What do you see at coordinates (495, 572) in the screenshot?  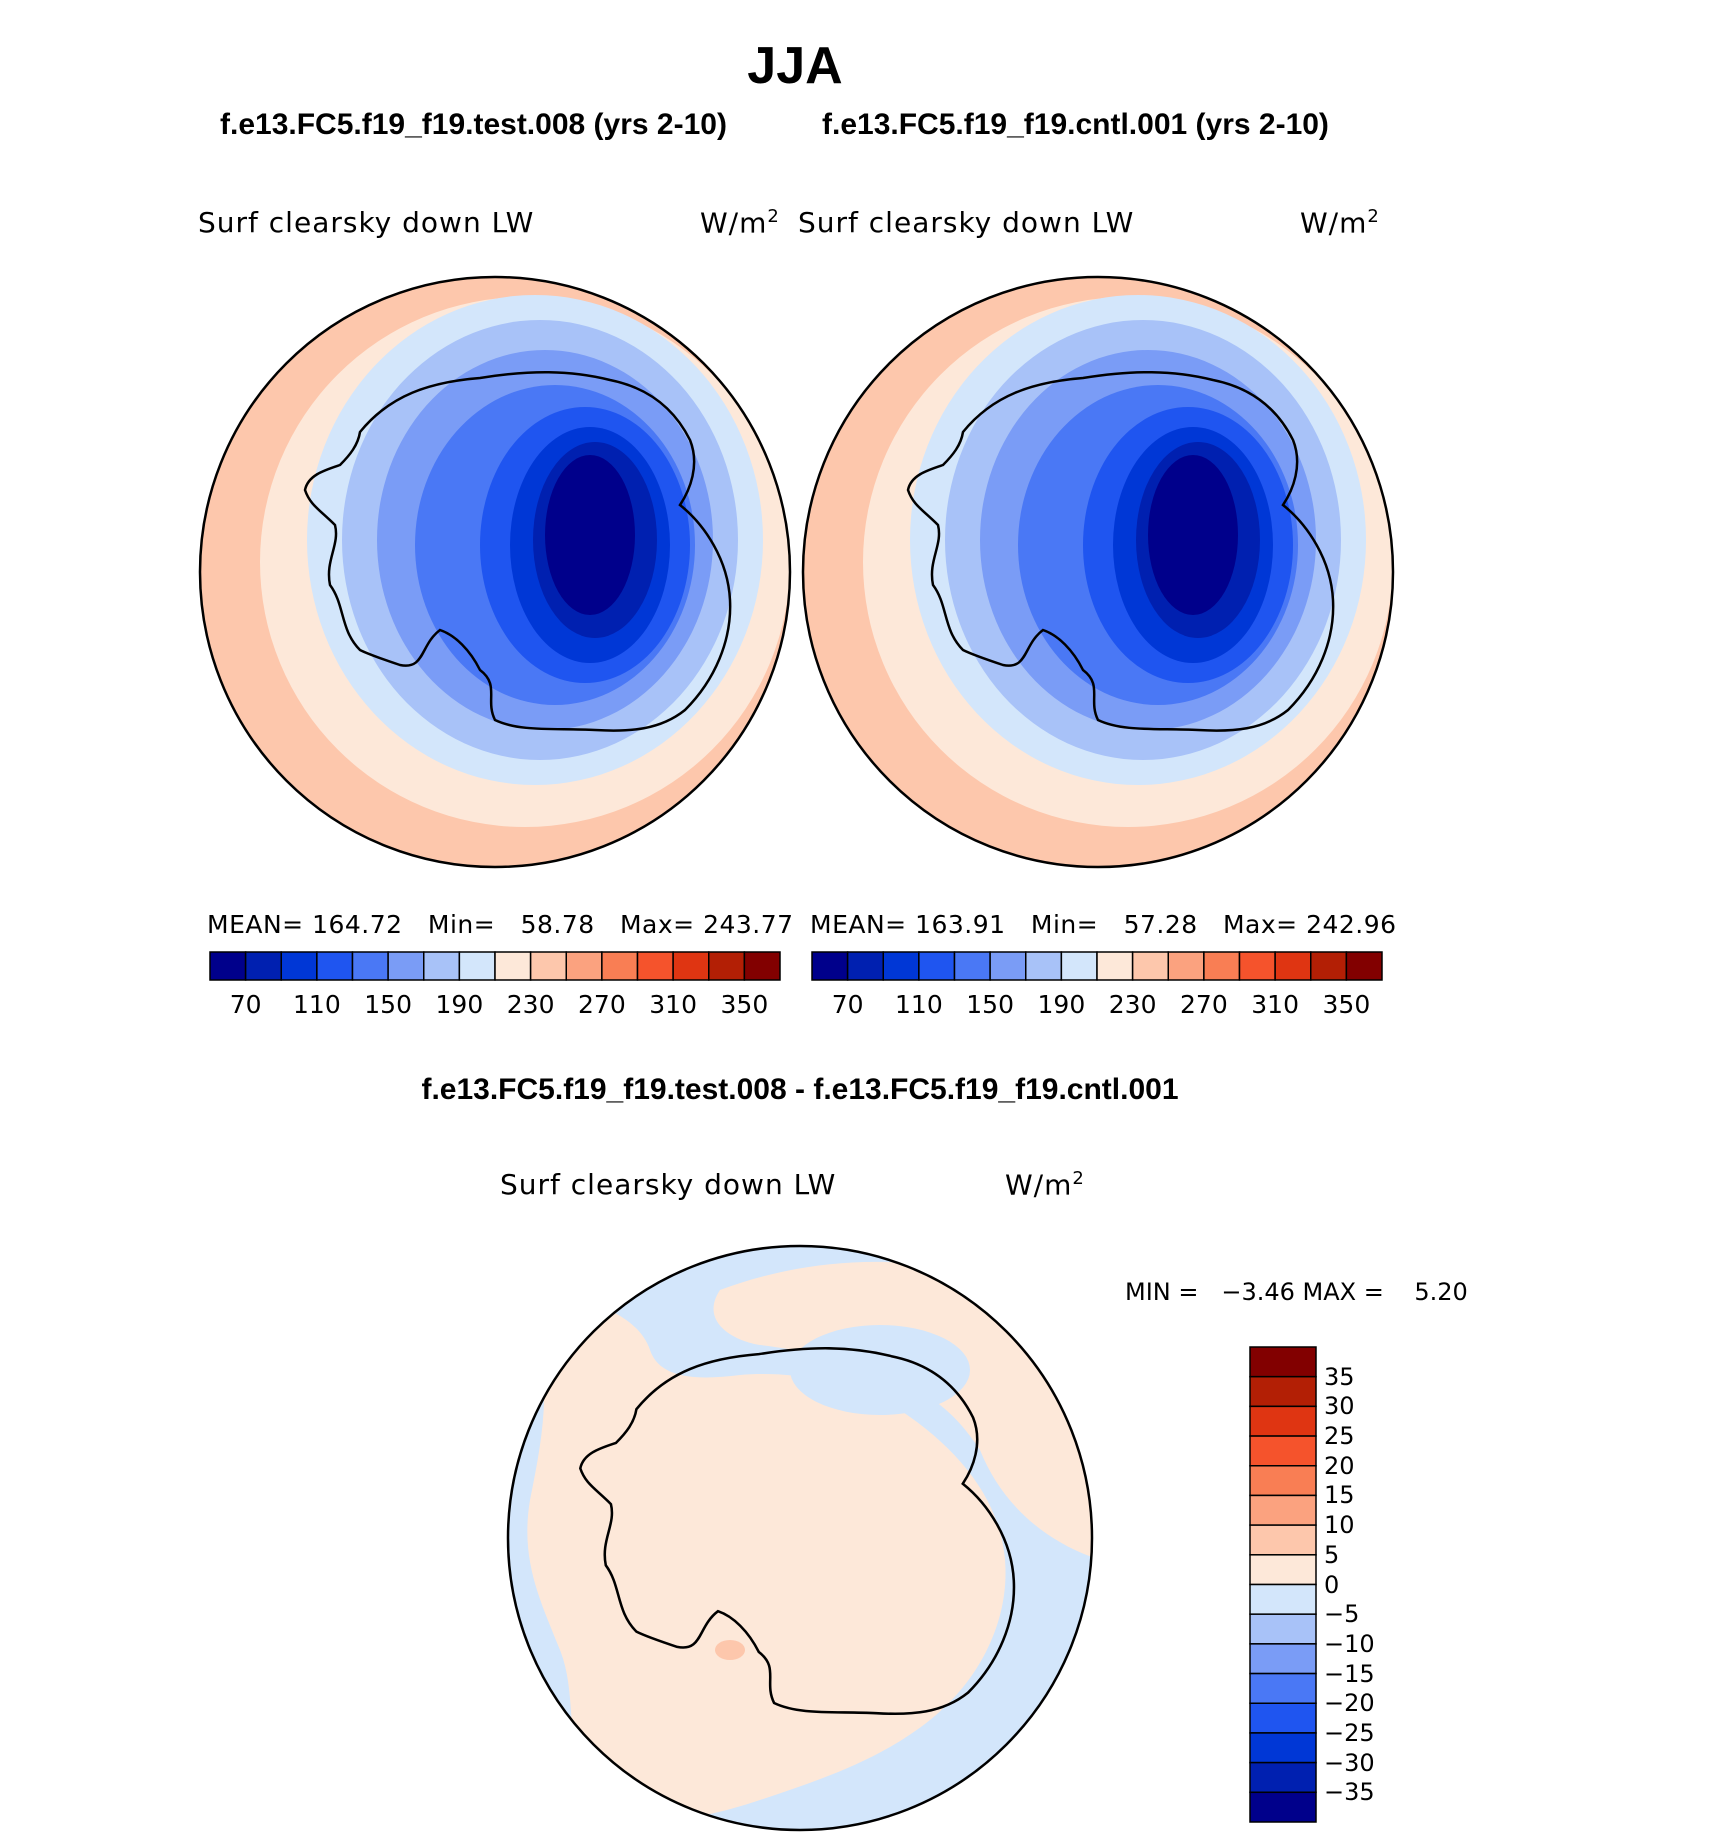 I see `test-map` at bounding box center [495, 572].